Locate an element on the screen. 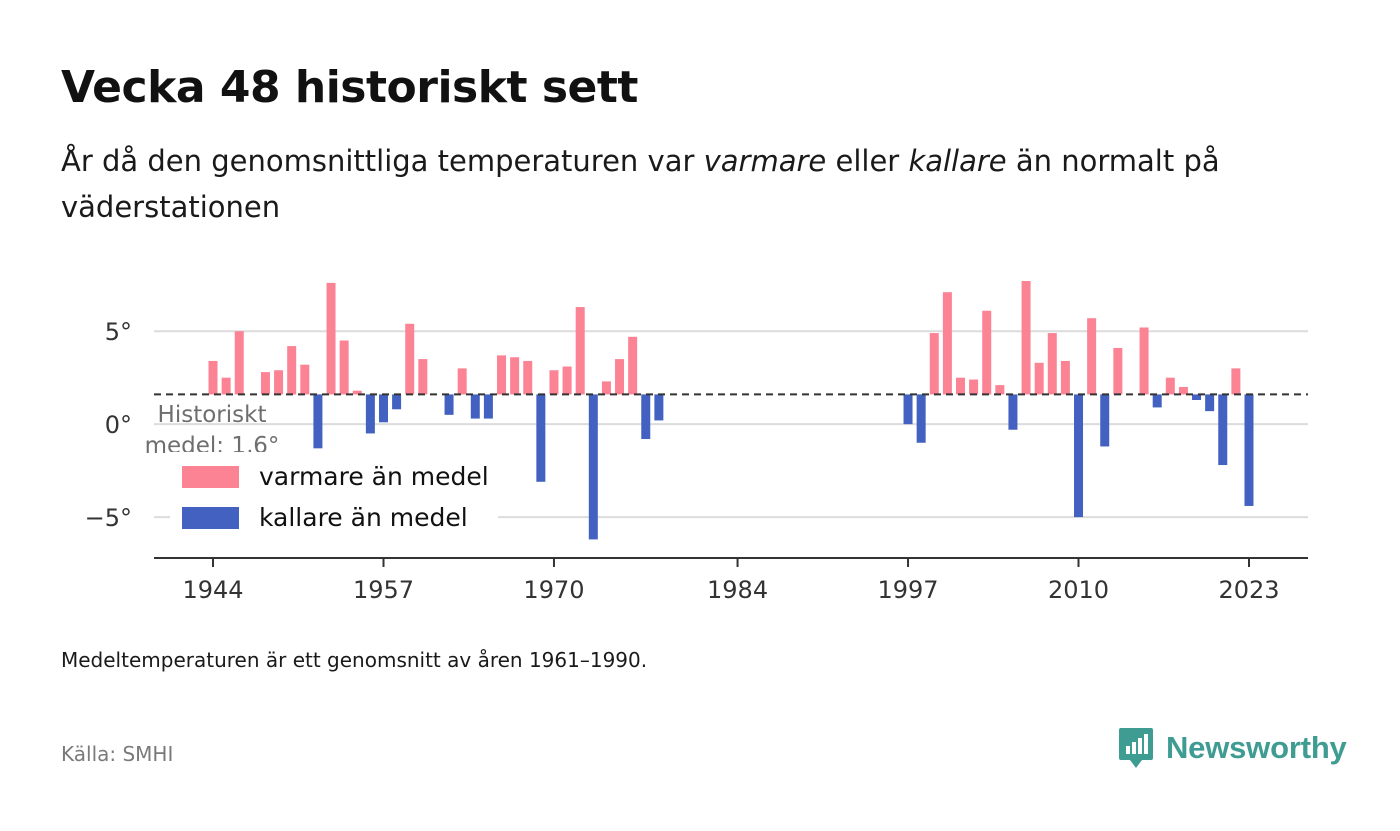 The width and height of the screenshot is (1400, 831). bar-1998 is located at coordinates (921, 418).